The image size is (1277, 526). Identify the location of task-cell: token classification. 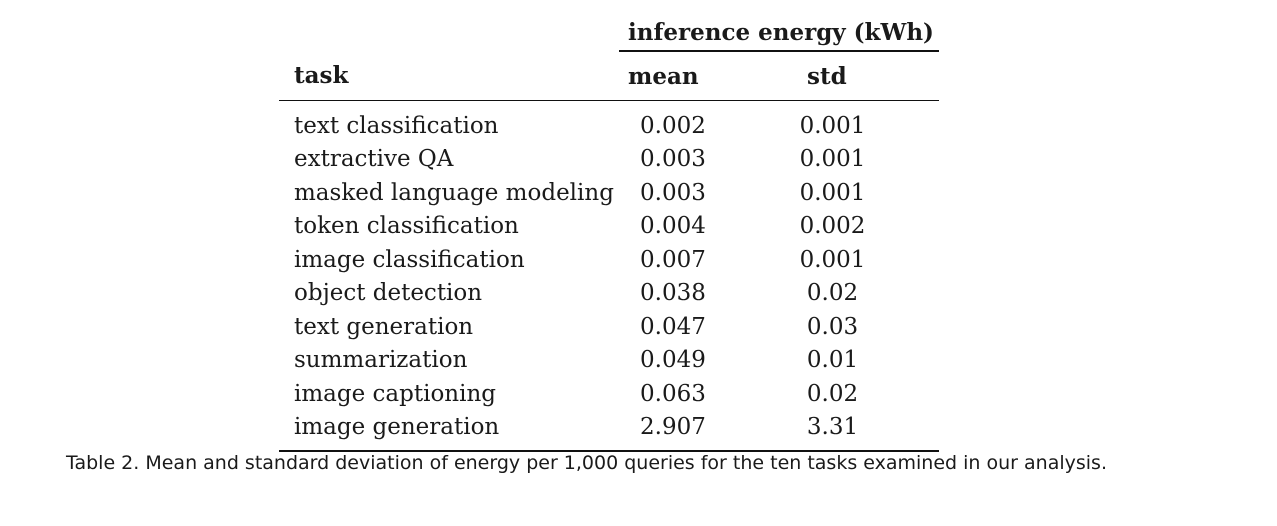
(406, 226).